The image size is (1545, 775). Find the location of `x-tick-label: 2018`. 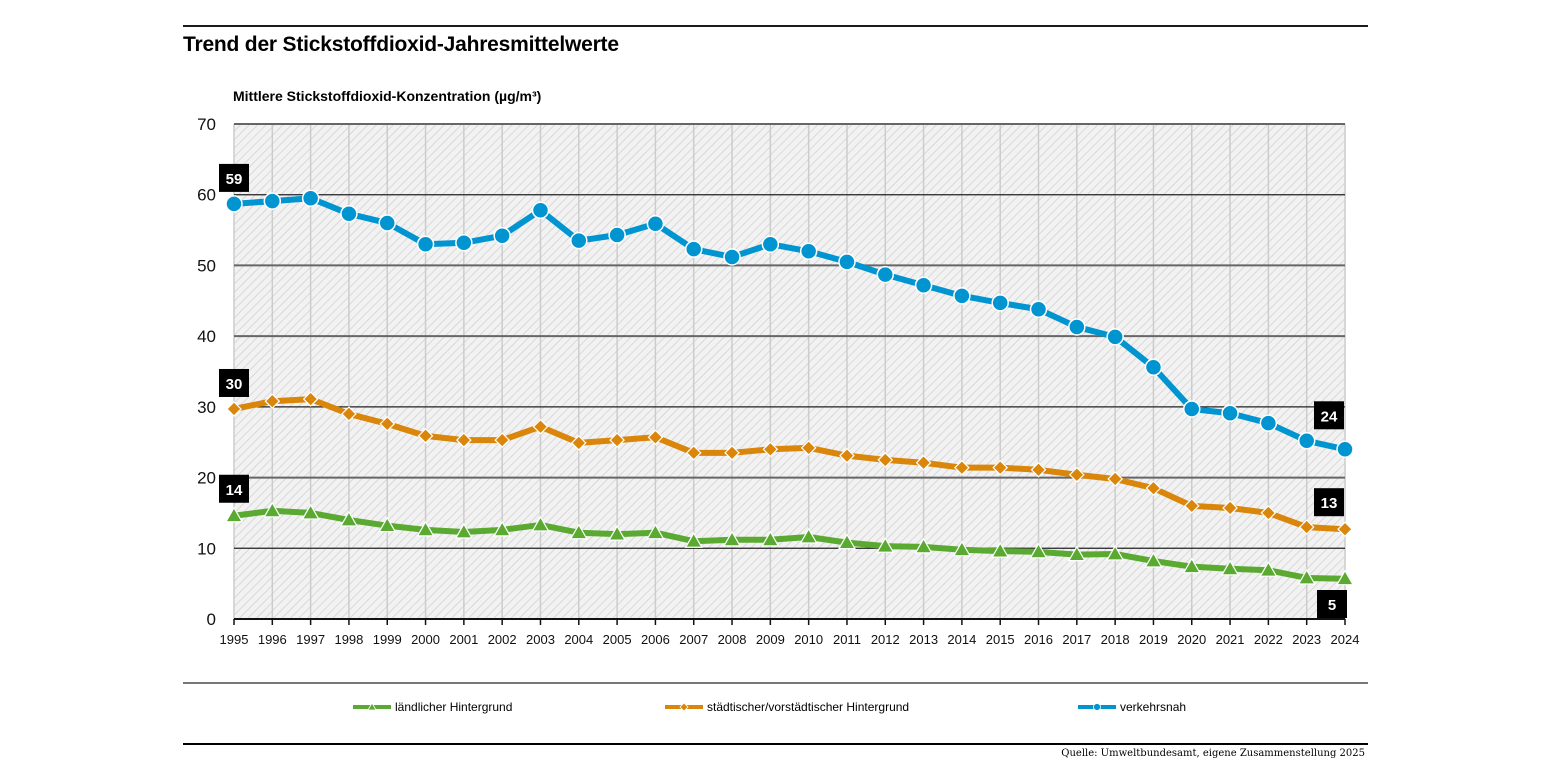

x-tick-label: 2018 is located at coordinates (1115, 639).